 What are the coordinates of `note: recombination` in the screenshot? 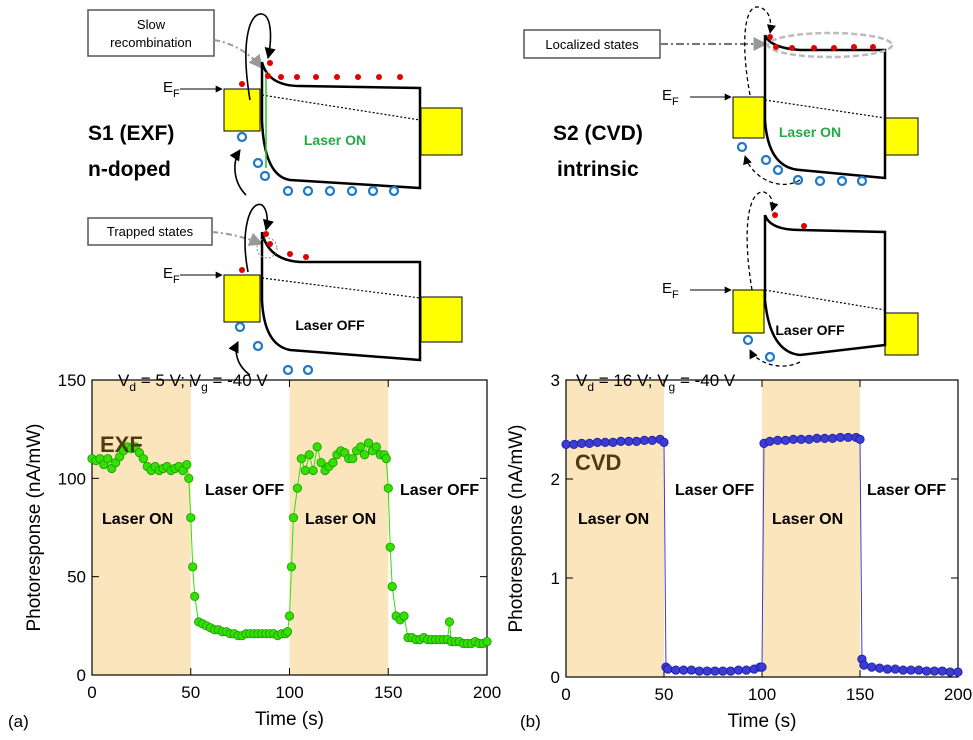 It's located at (151, 42).